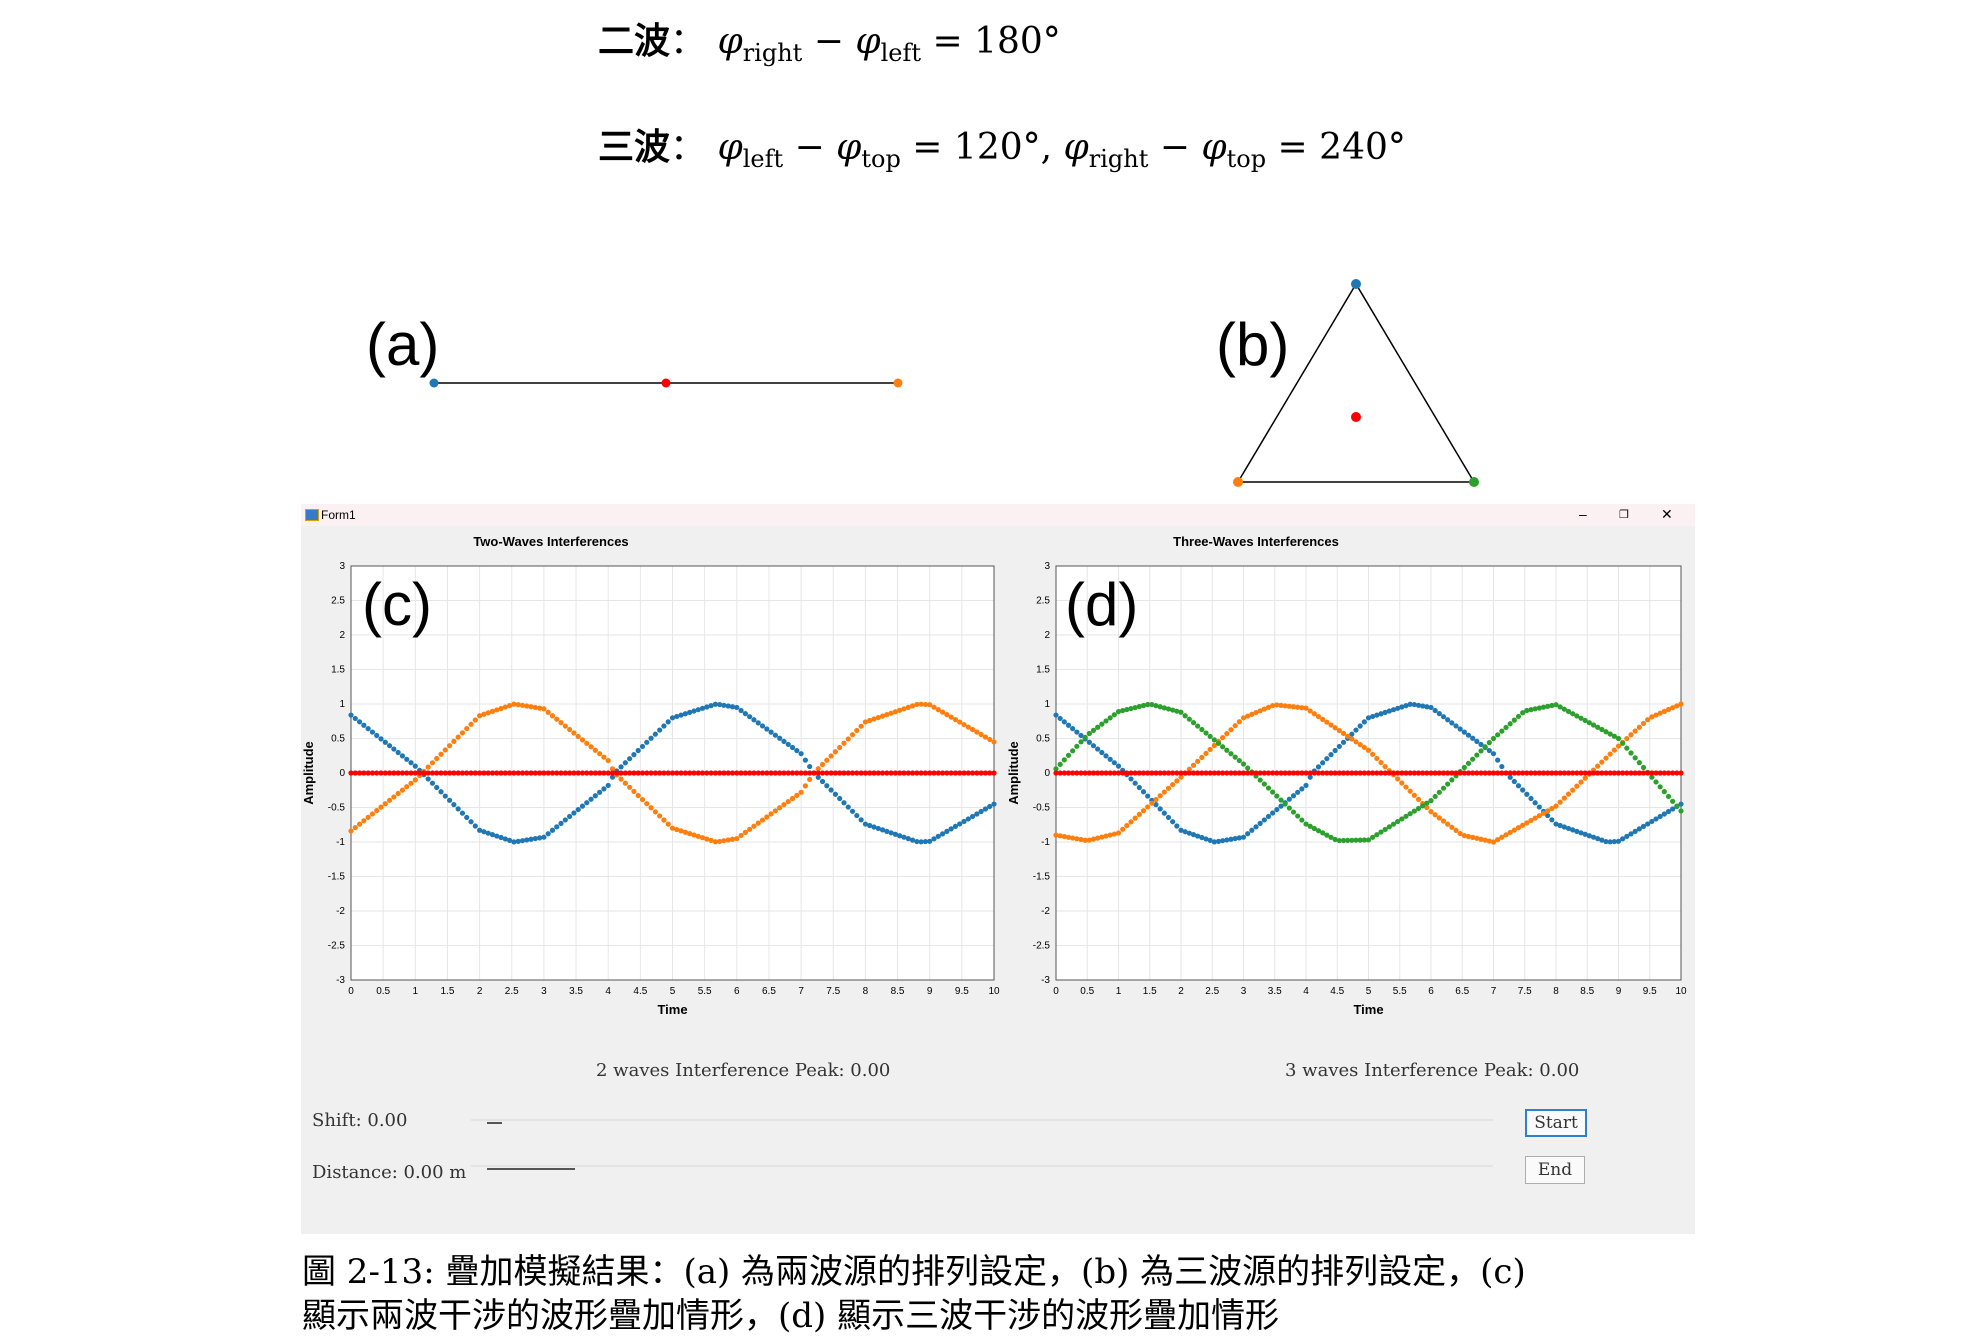 This screenshot has width=1984, height=1344. I want to click on y-tick-label: -2.5, so click(337, 946).